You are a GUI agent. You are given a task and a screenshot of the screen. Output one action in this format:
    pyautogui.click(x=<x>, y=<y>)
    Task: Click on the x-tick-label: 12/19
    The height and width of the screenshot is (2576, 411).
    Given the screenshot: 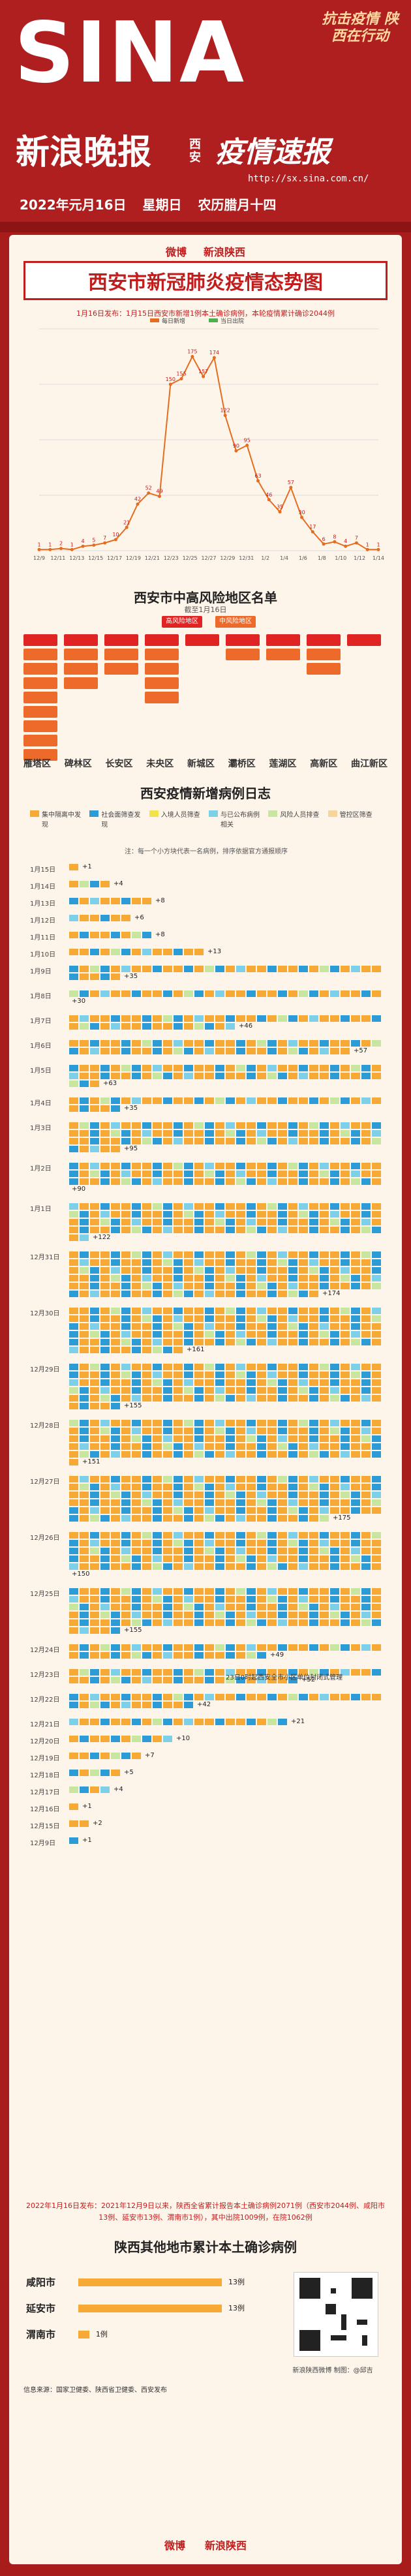 What is the action you would take?
    pyautogui.click(x=133, y=558)
    